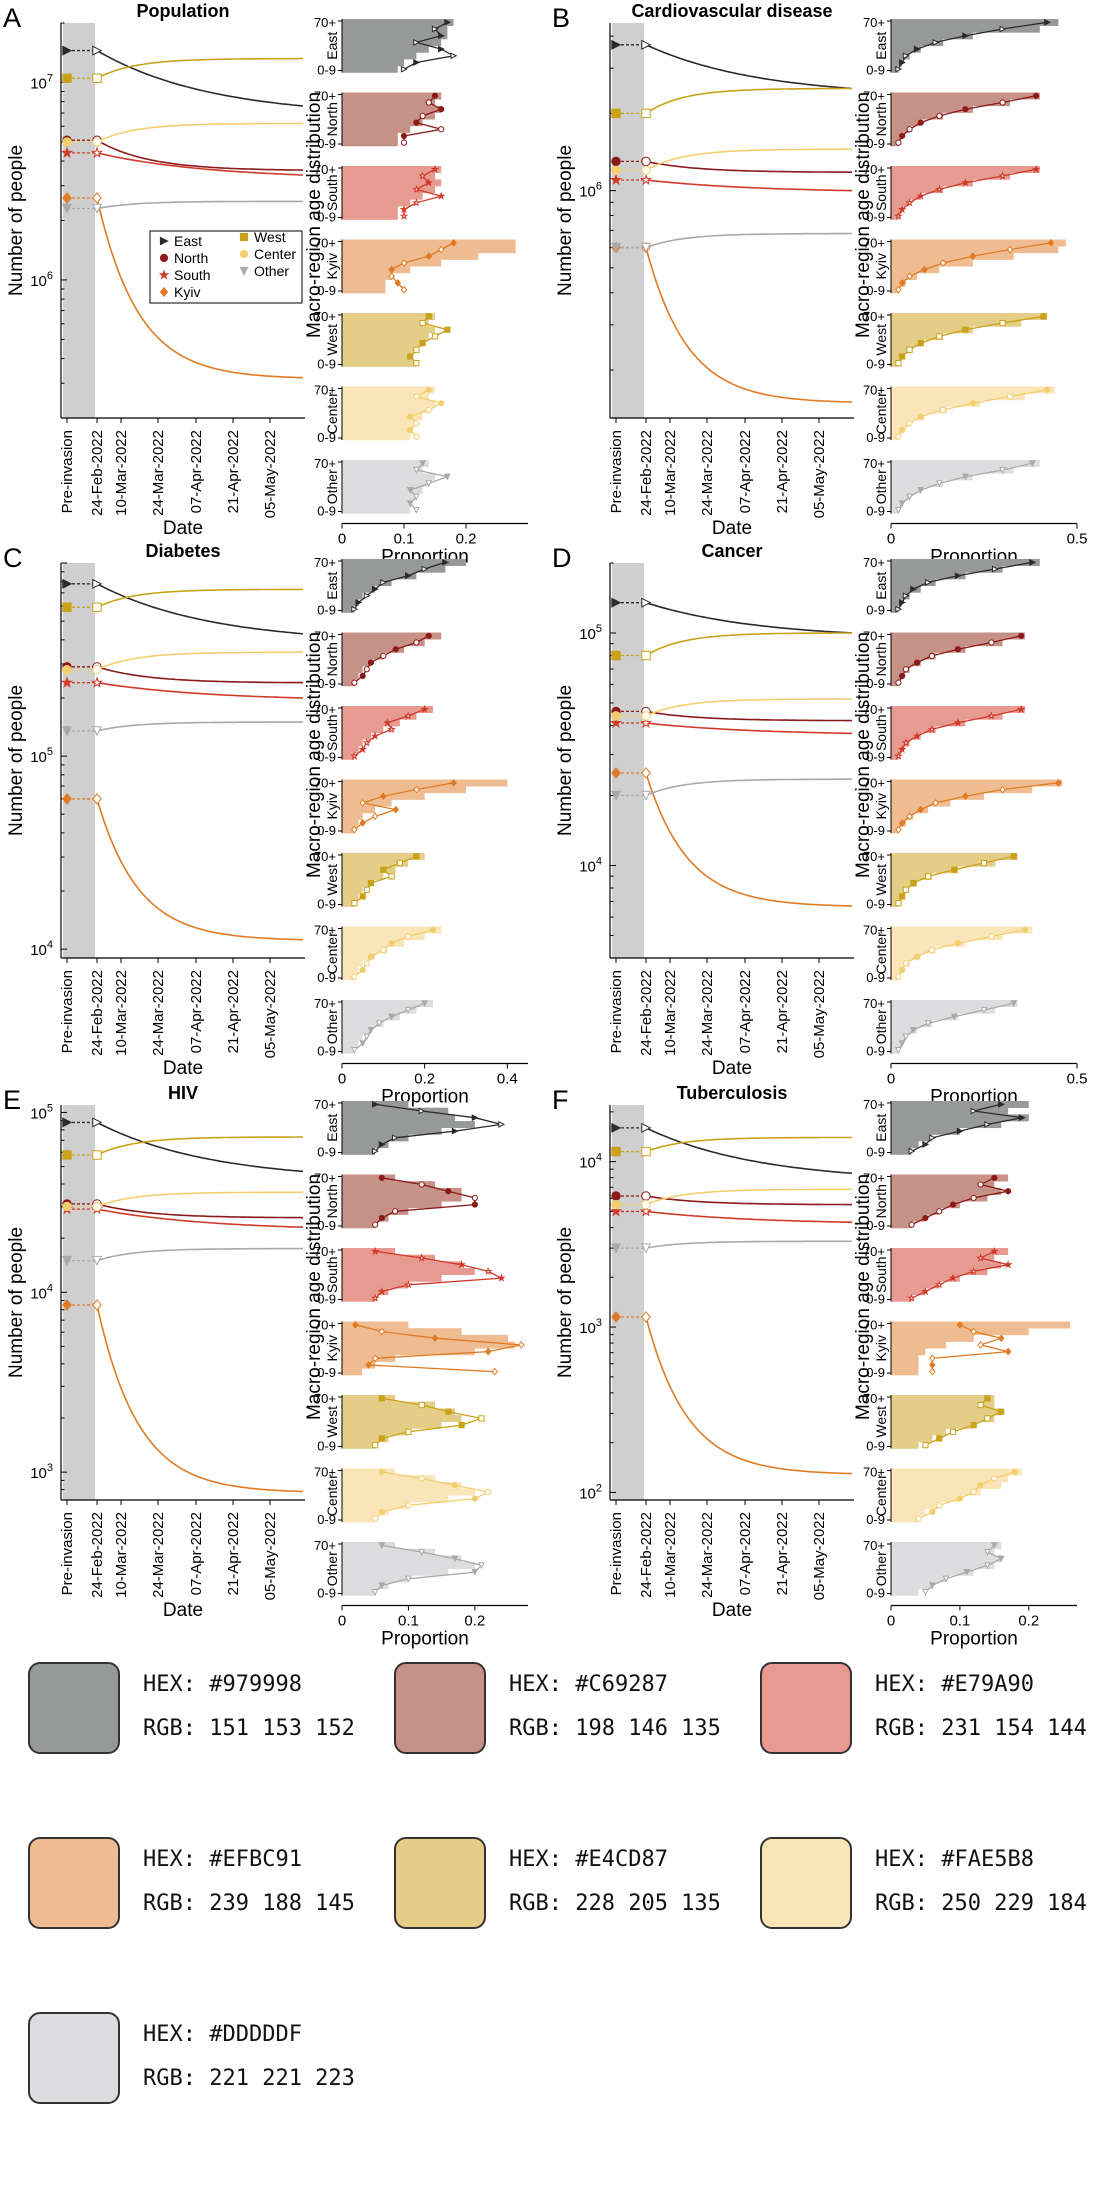 This screenshot has width=1099, height=2205. I want to click on dist-x-tick-label: 0.5, so click(1077, 1079).